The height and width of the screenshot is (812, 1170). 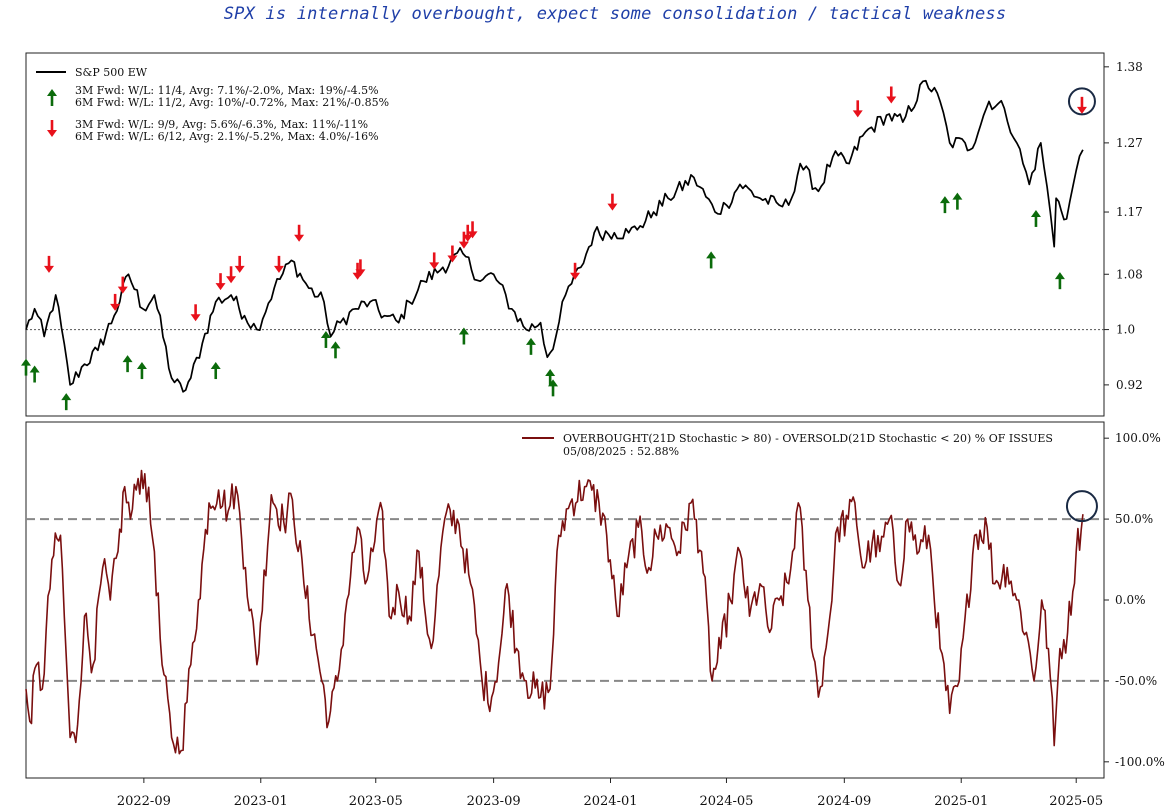 I want to click on up-arrow-2-head, so click(x=66, y=397).